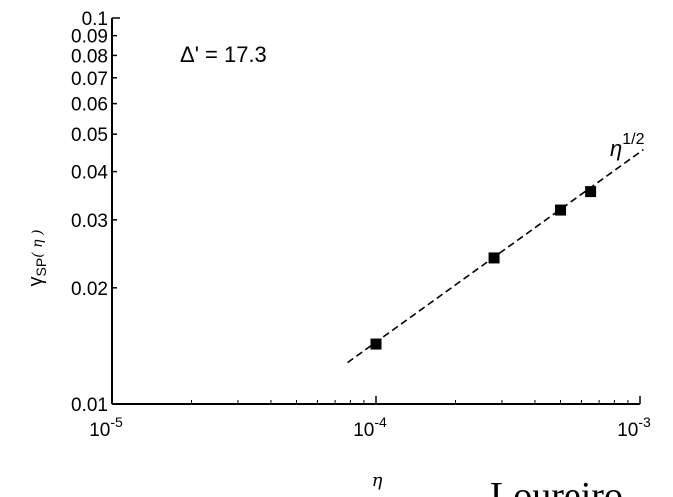 Image resolution: width=673 pixels, height=497 pixels. What do you see at coordinates (89, 221) in the screenshot?
I see `y-tick-label: 0.03` at bounding box center [89, 221].